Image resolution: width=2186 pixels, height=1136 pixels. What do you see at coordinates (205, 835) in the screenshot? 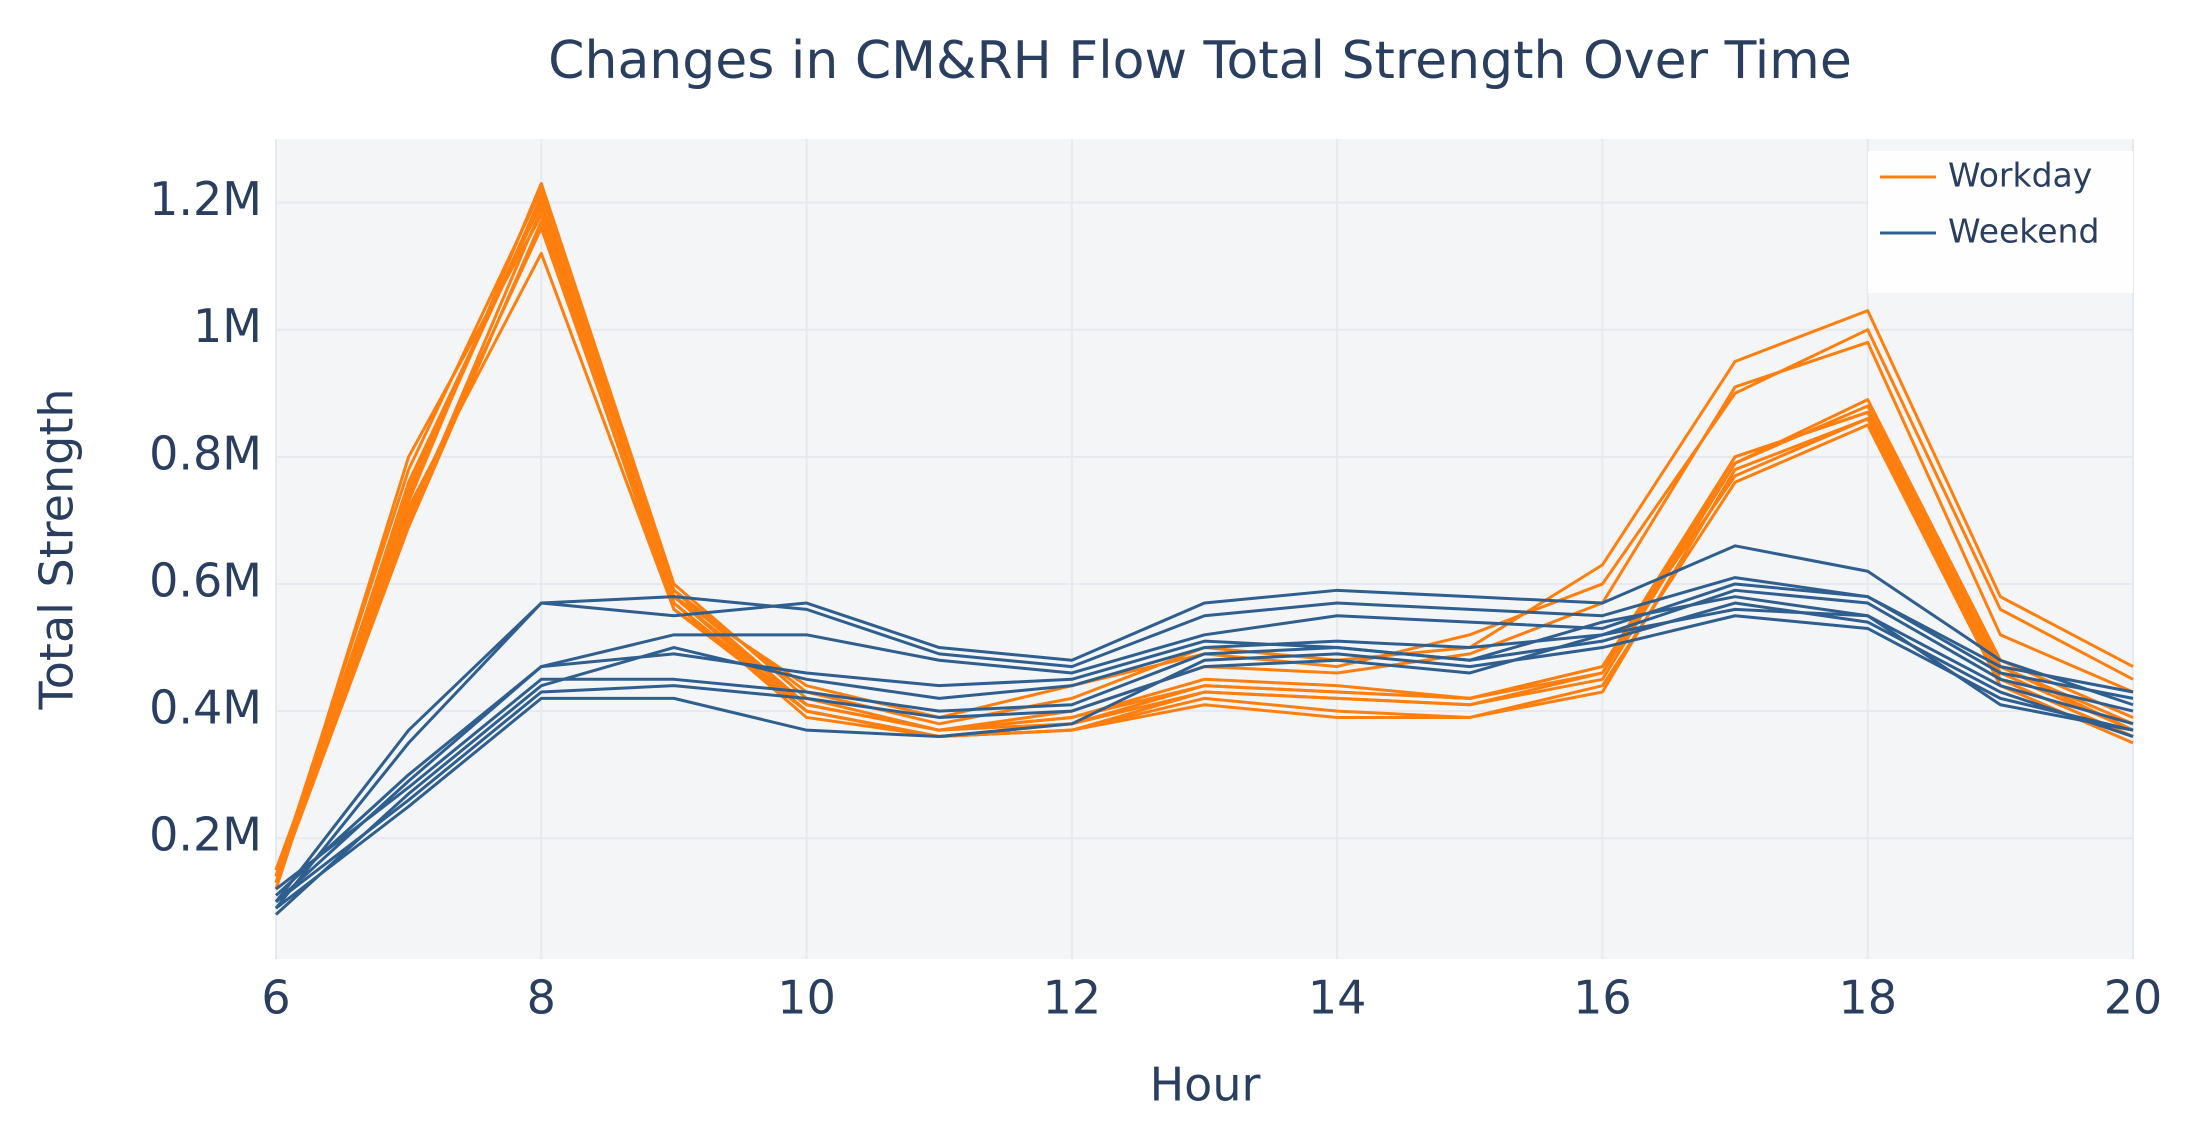
I see `y-tick-label: 0.2M` at bounding box center [205, 835].